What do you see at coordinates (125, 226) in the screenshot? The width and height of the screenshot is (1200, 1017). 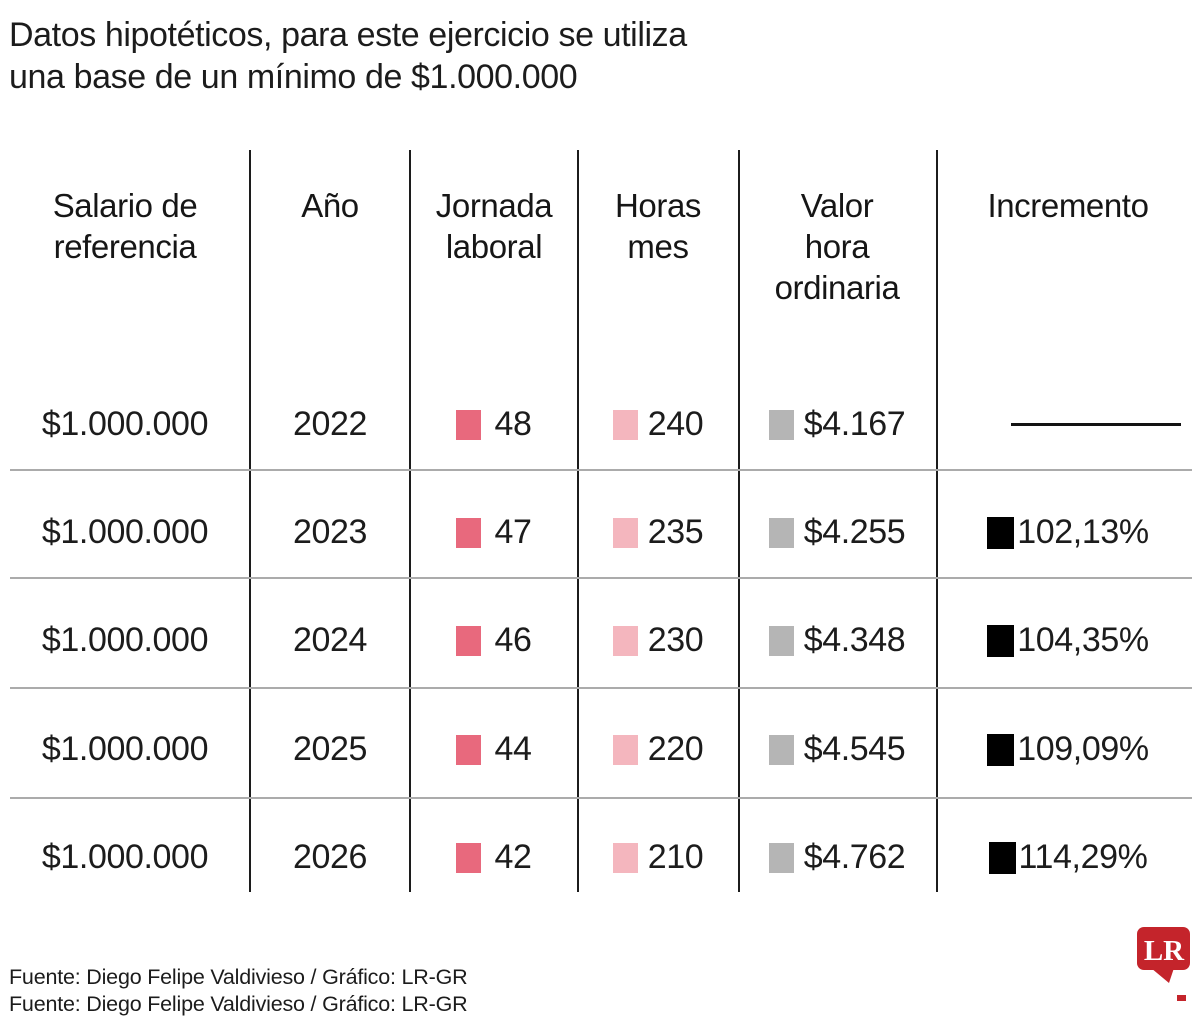 I see `column-header: Salario de referencia` at bounding box center [125, 226].